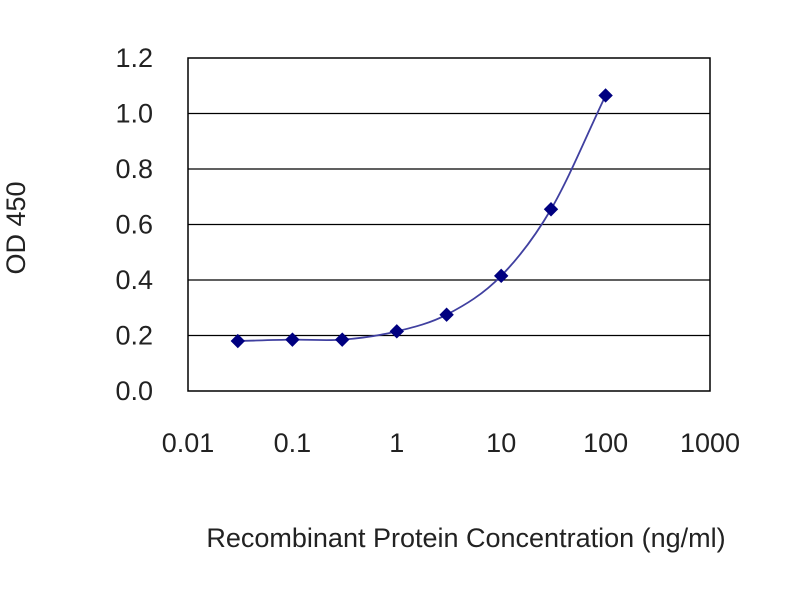 The image size is (800, 600). Describe the element at coordinates (293, 443) in the screenshot. I see `x-tick-label: 0.1` at that location.